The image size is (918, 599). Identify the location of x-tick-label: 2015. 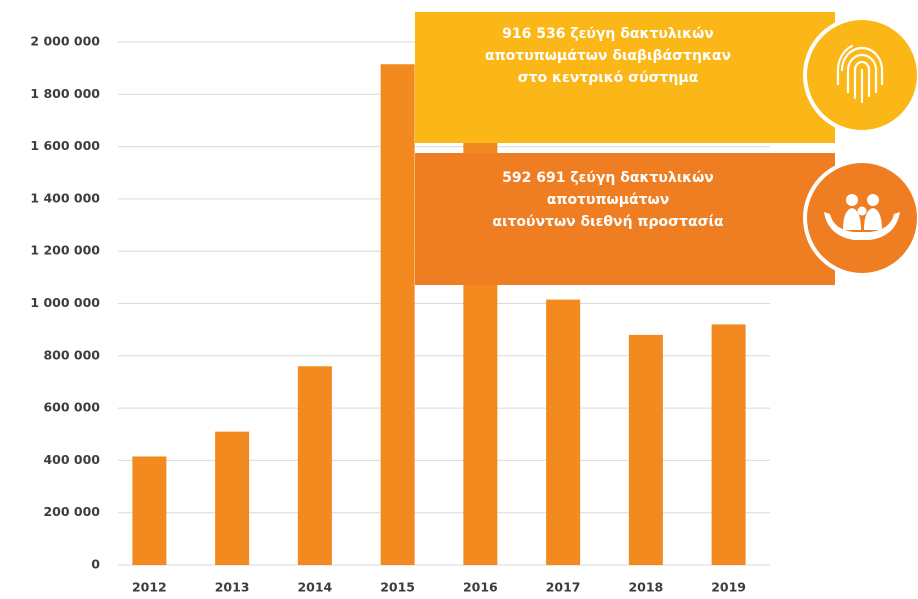
(397, 587).